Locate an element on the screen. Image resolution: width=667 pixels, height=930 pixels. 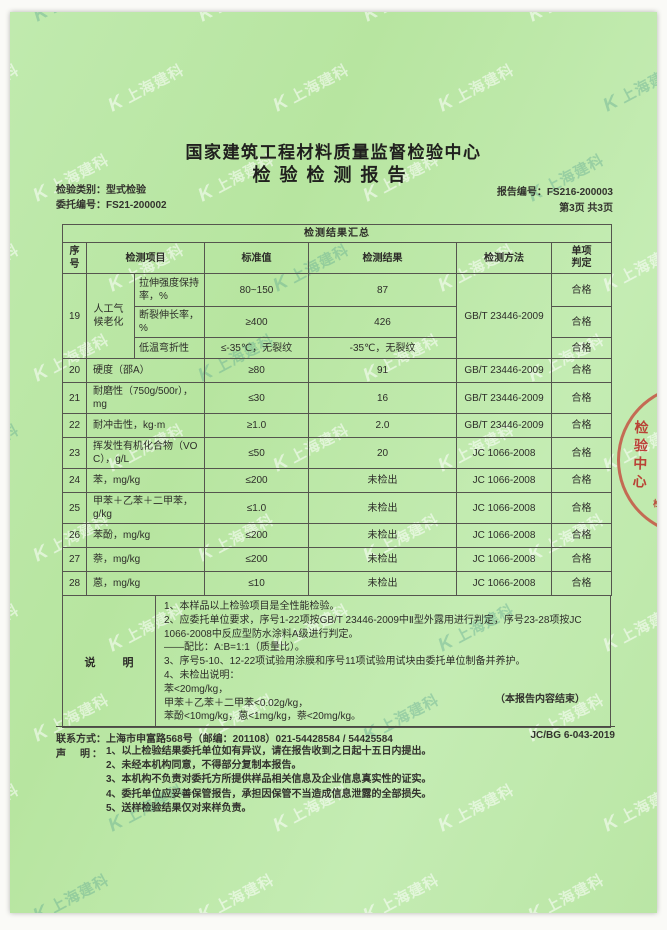
cell-standard: ≥400 is located at coordinates (256, 322).